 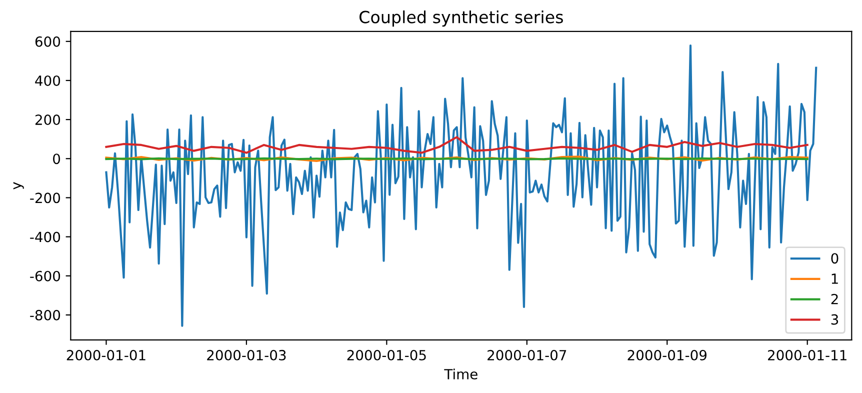 I want to click on y-tick-label: 0, so click(x=56, y=159).